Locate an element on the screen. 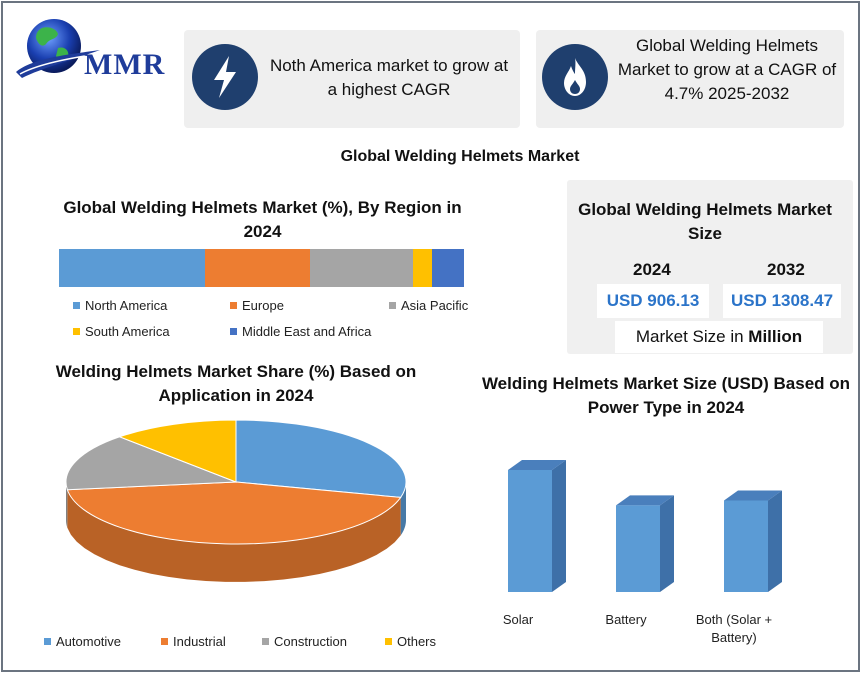  bar-battery is located at coordinates (645, 543).